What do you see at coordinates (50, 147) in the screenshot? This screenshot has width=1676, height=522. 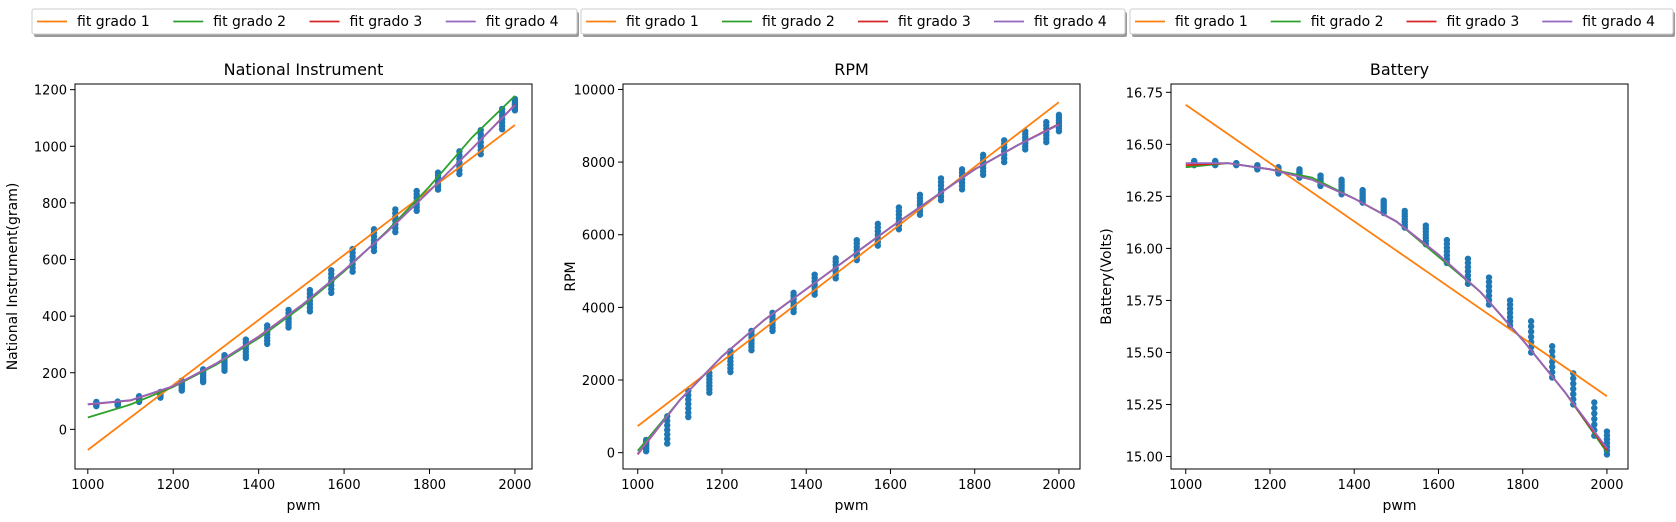 I see `y-tick-label: 1000` at bounding box center [50, 147].